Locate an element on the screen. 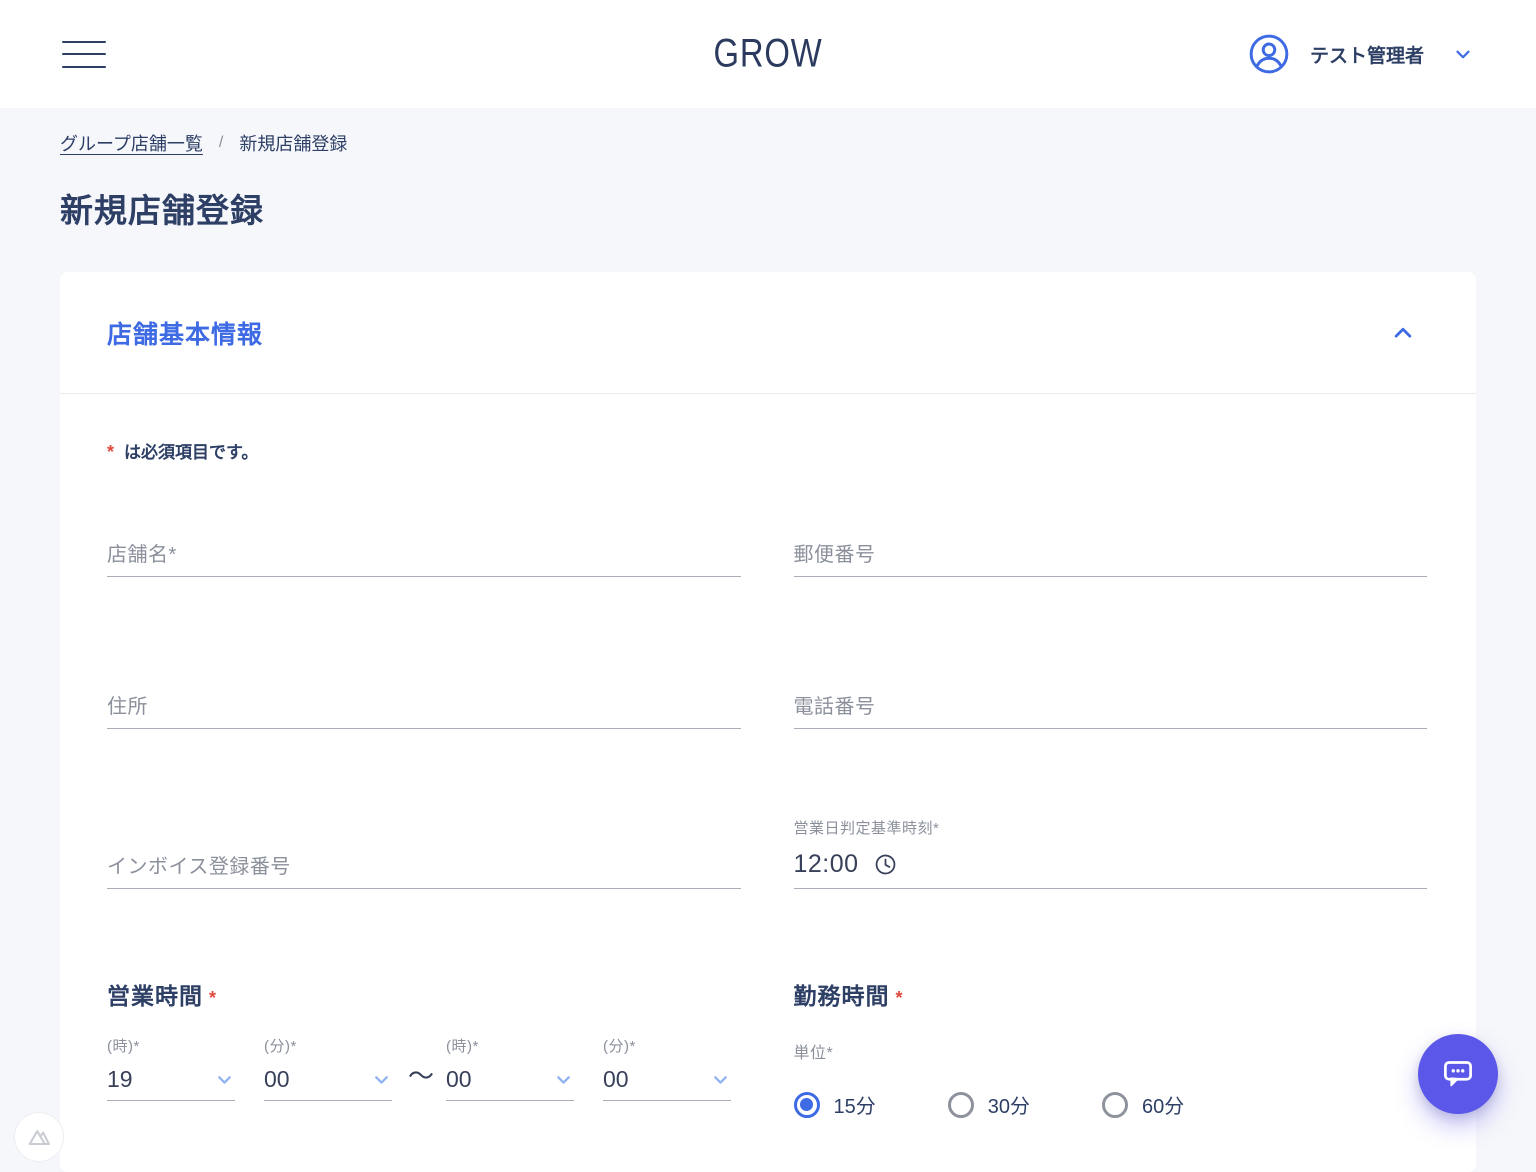  required-note-text: は必須項目です。 is located at coordinates (191, 452).